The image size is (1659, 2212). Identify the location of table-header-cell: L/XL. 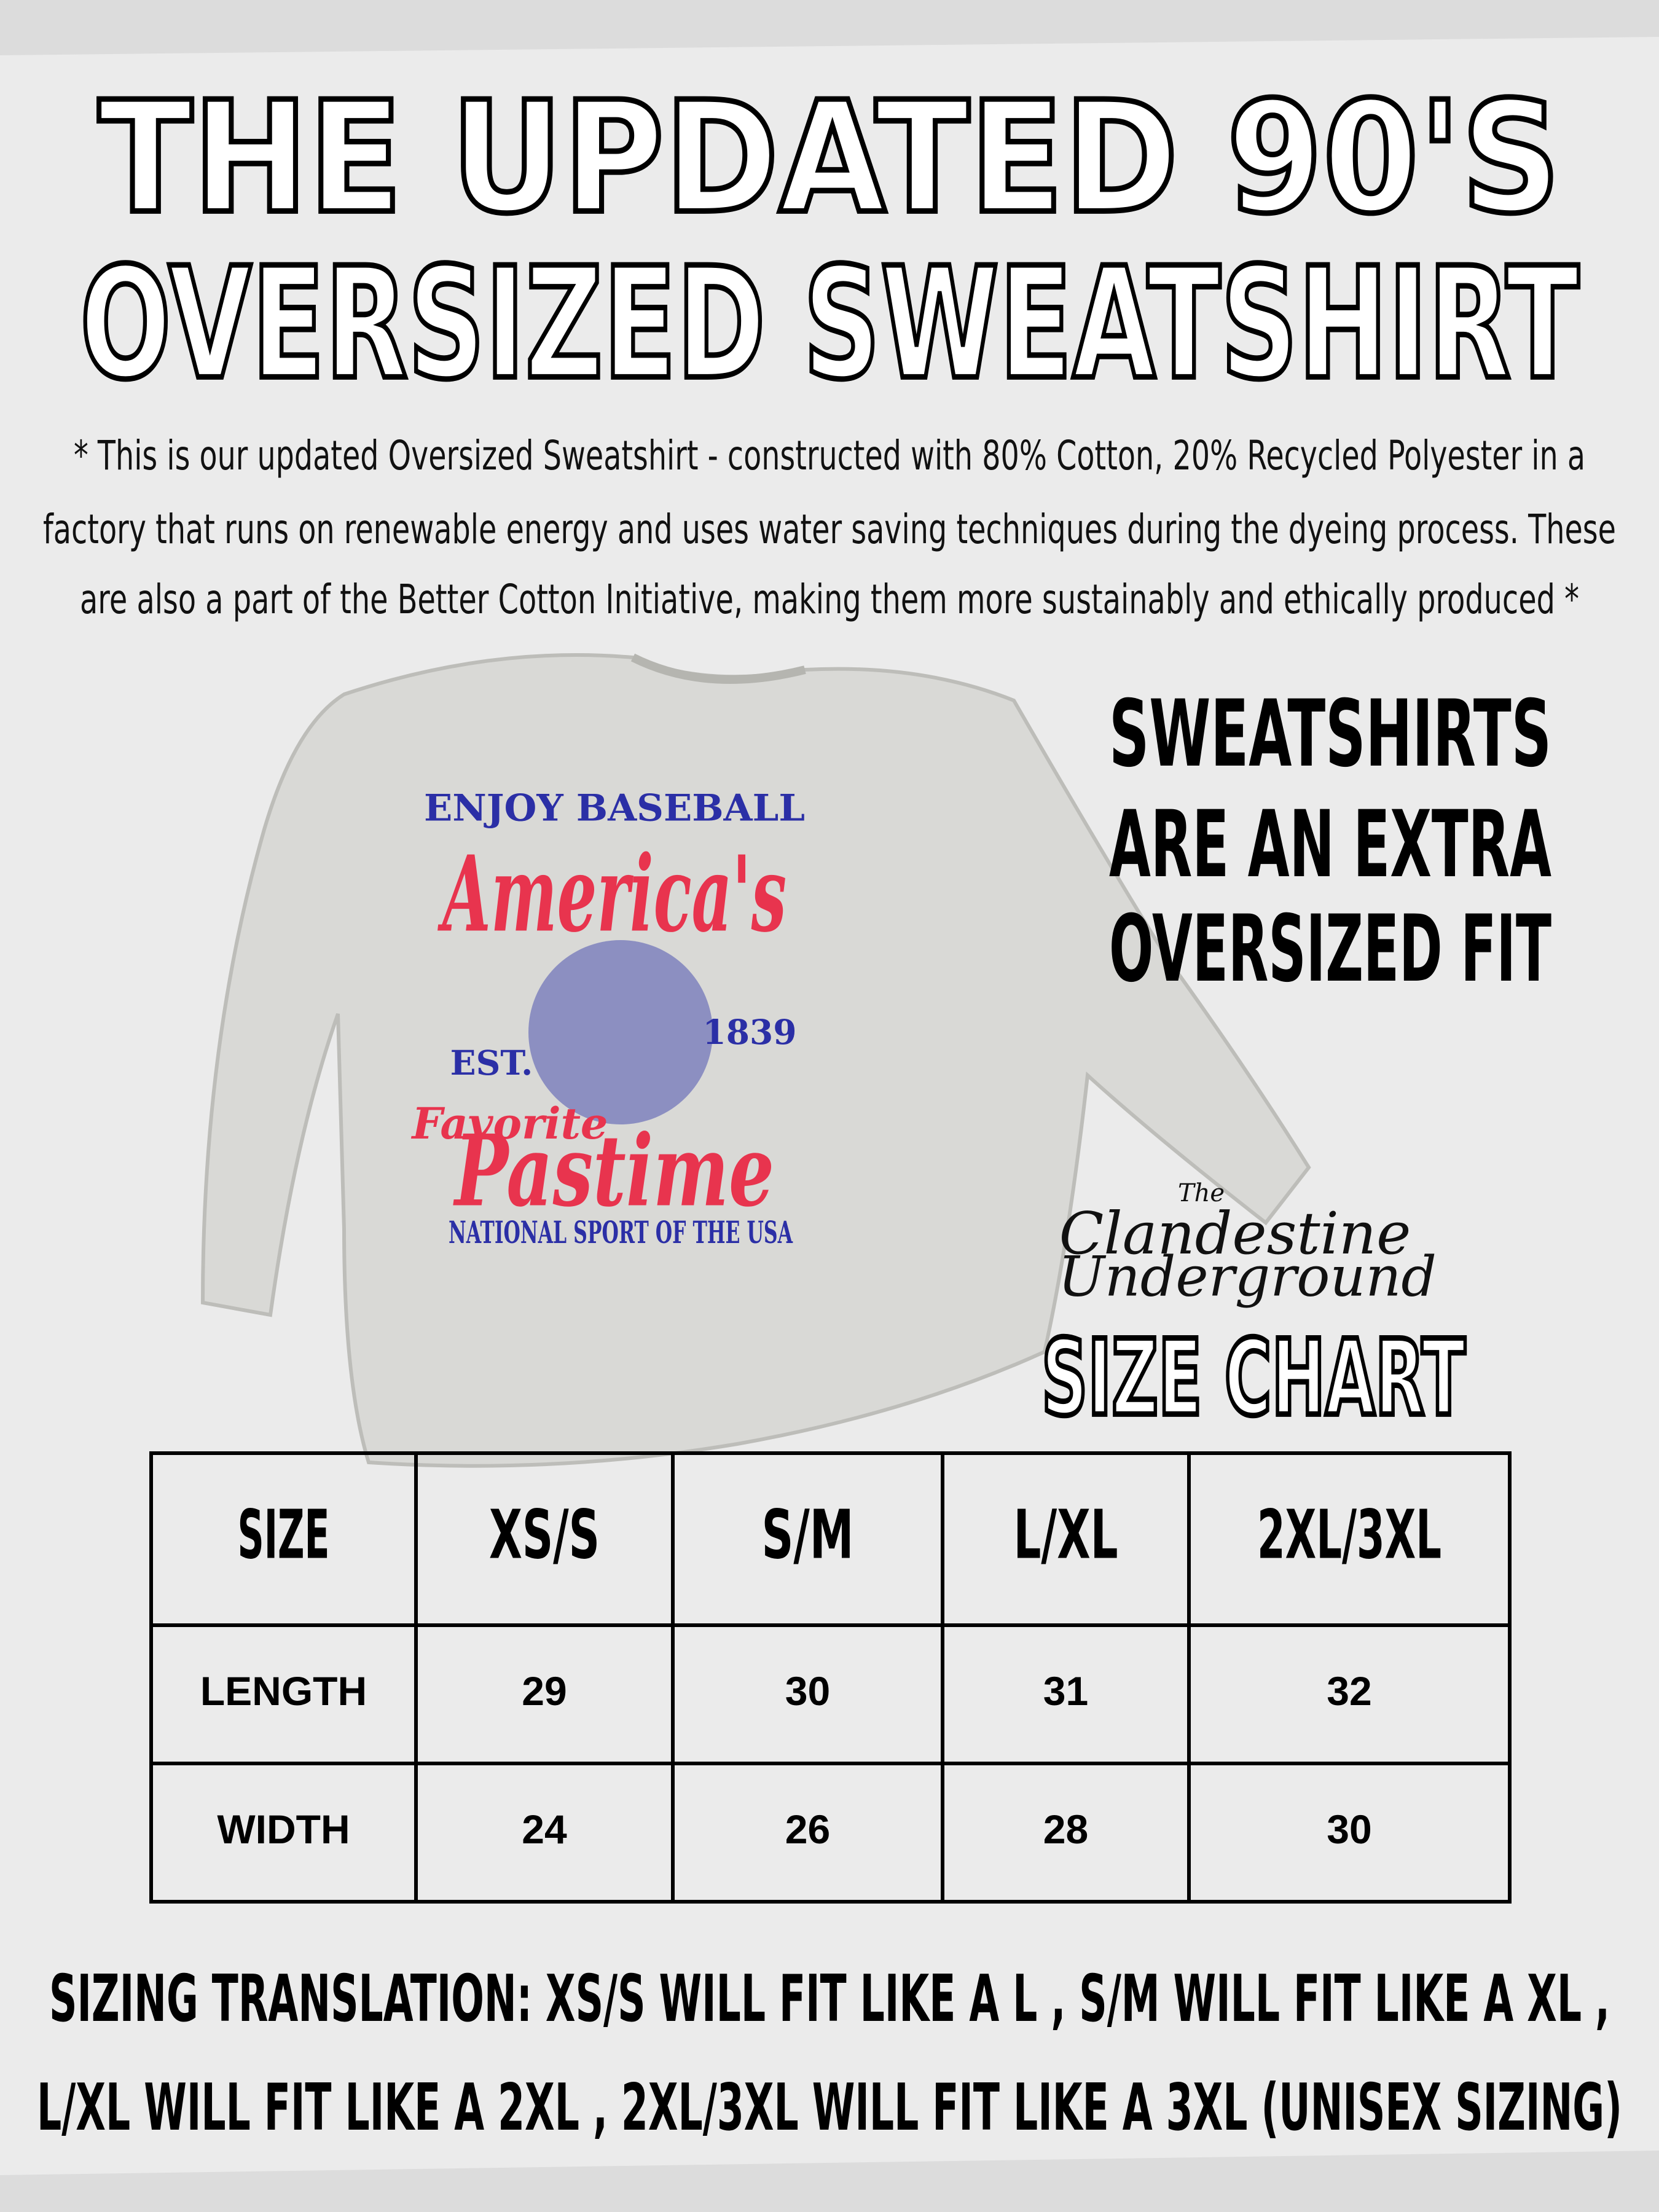
(1066, 1534).